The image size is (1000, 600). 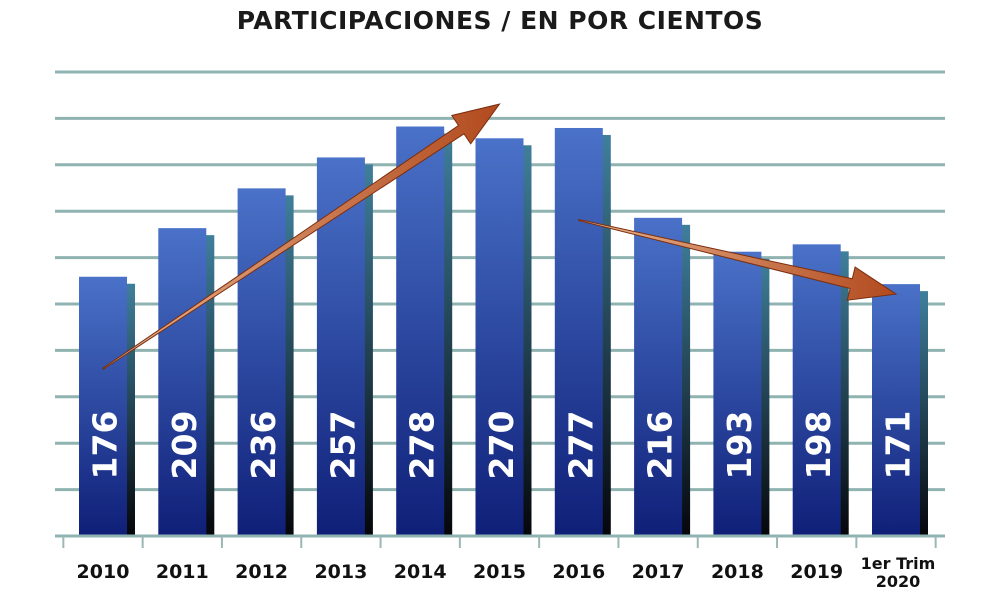 What do you see at coordinates (499, 572) in the screenshot?
I see `x-tick-label: 2015` at bounding box center [499, 572].